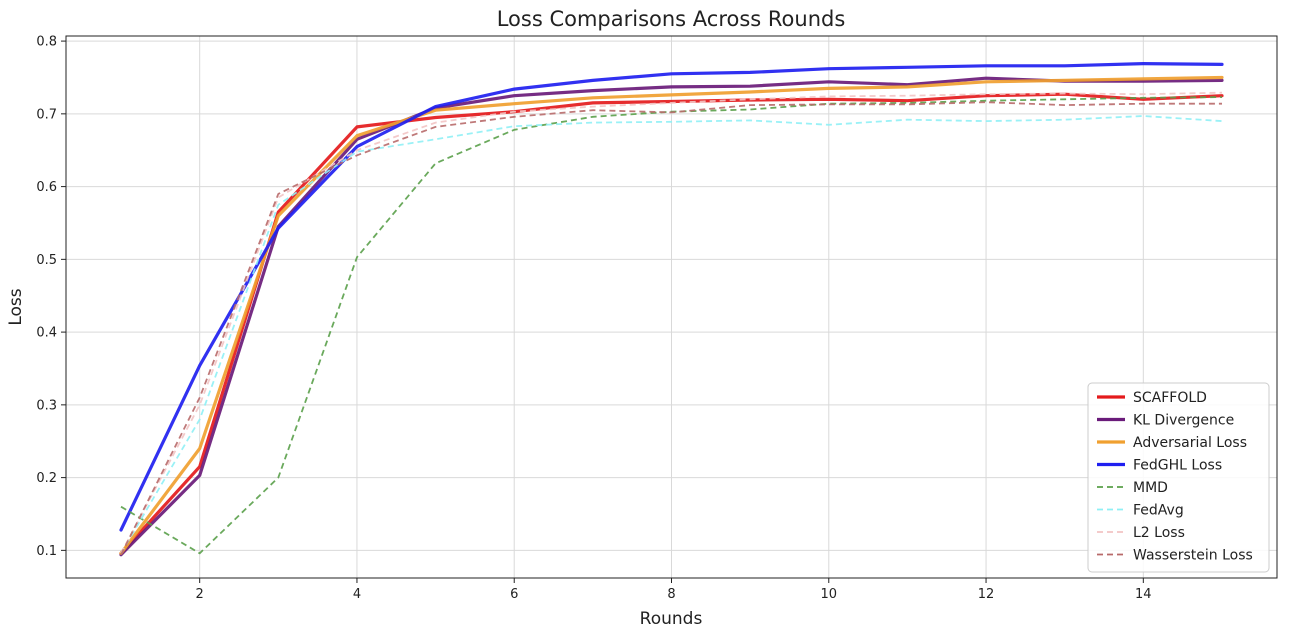  I want to click on legend-label: MMD, so click(1150, 488).